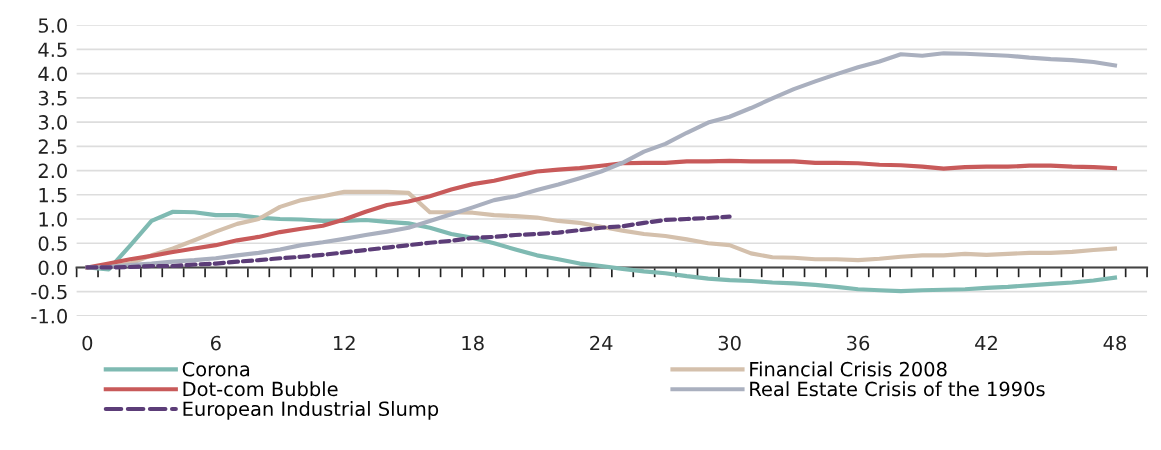 The image size is (1161, 450). Describe the element at coordinates (52, 25) in the screenshot. I see `y-tick-label: 5.0` at that location.